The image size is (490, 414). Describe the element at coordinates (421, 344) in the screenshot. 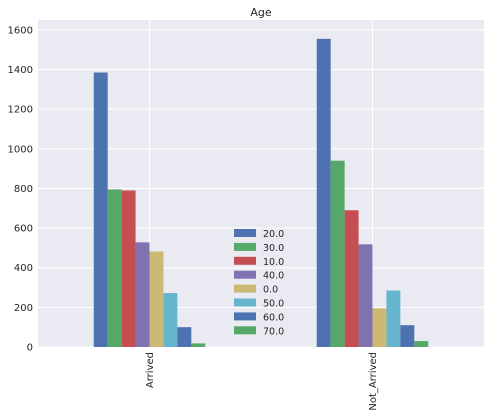

I see `bar-Not_Arrived-70.0` at that location.